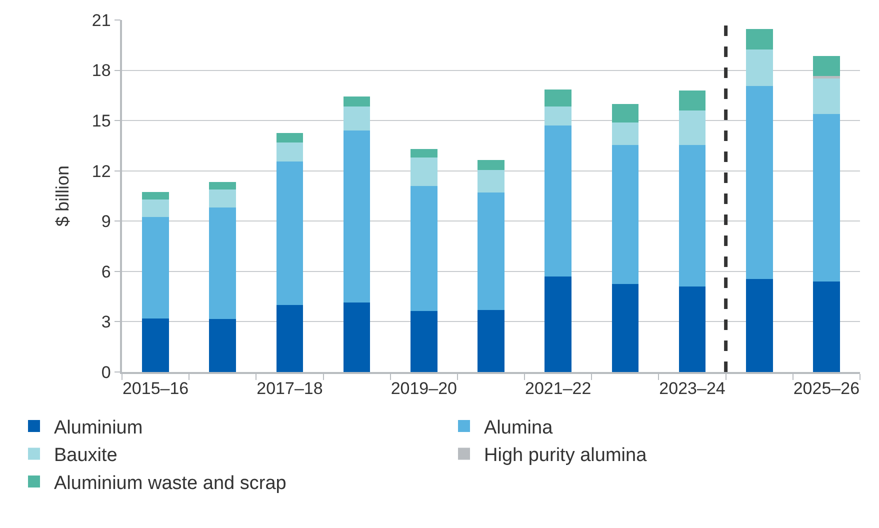 The width and height of the screenshot is (879, 528). I want to click on y-tick-label: 18, so click(101, 70).